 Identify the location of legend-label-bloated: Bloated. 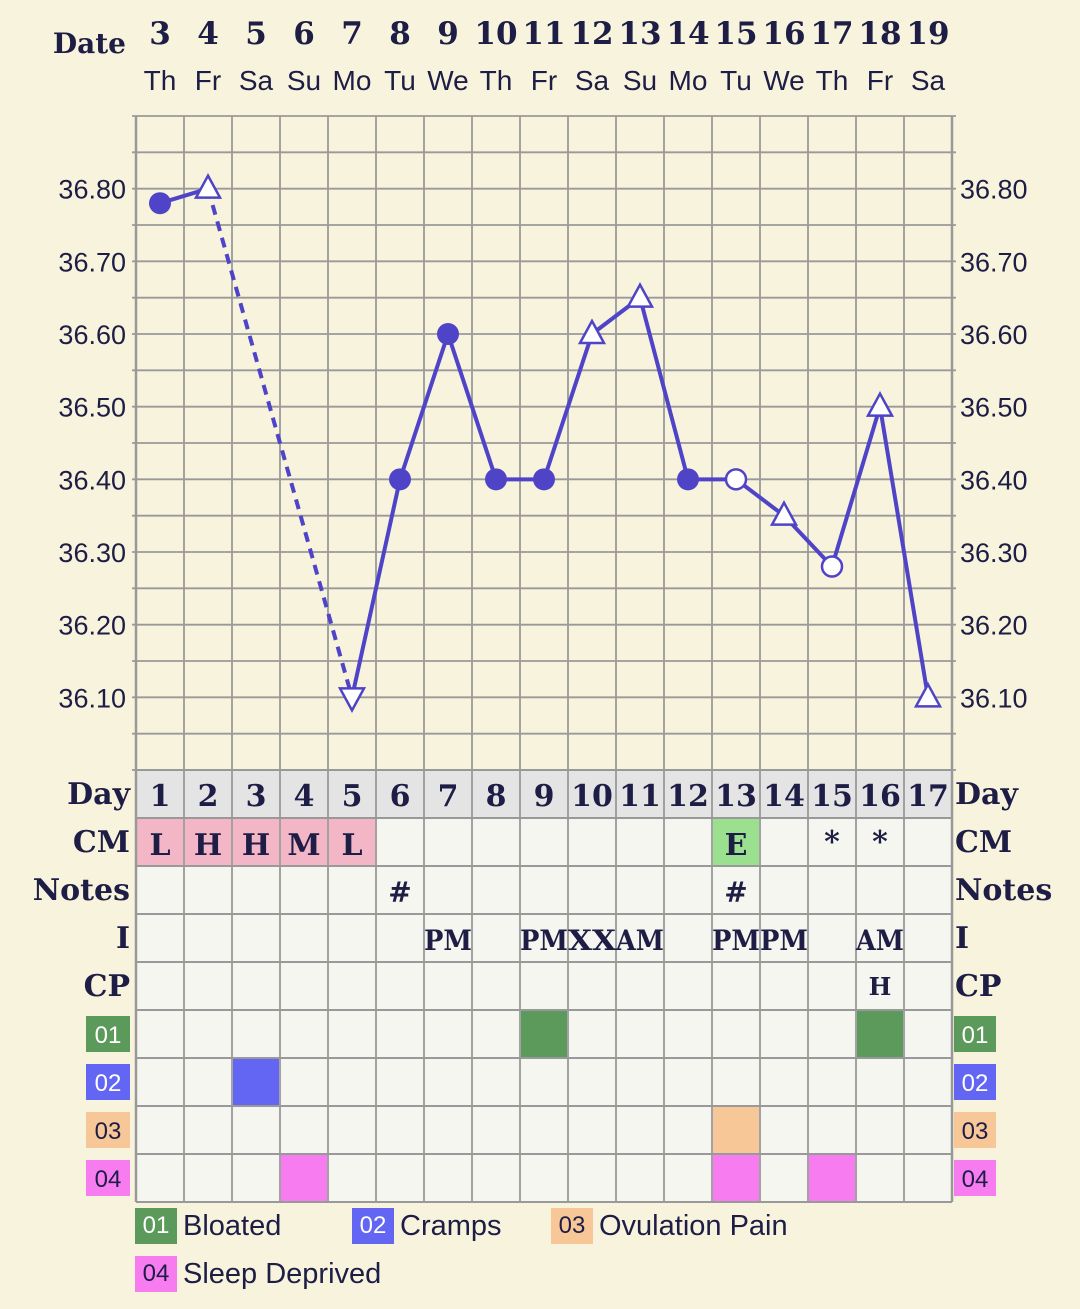
(232, 1225).